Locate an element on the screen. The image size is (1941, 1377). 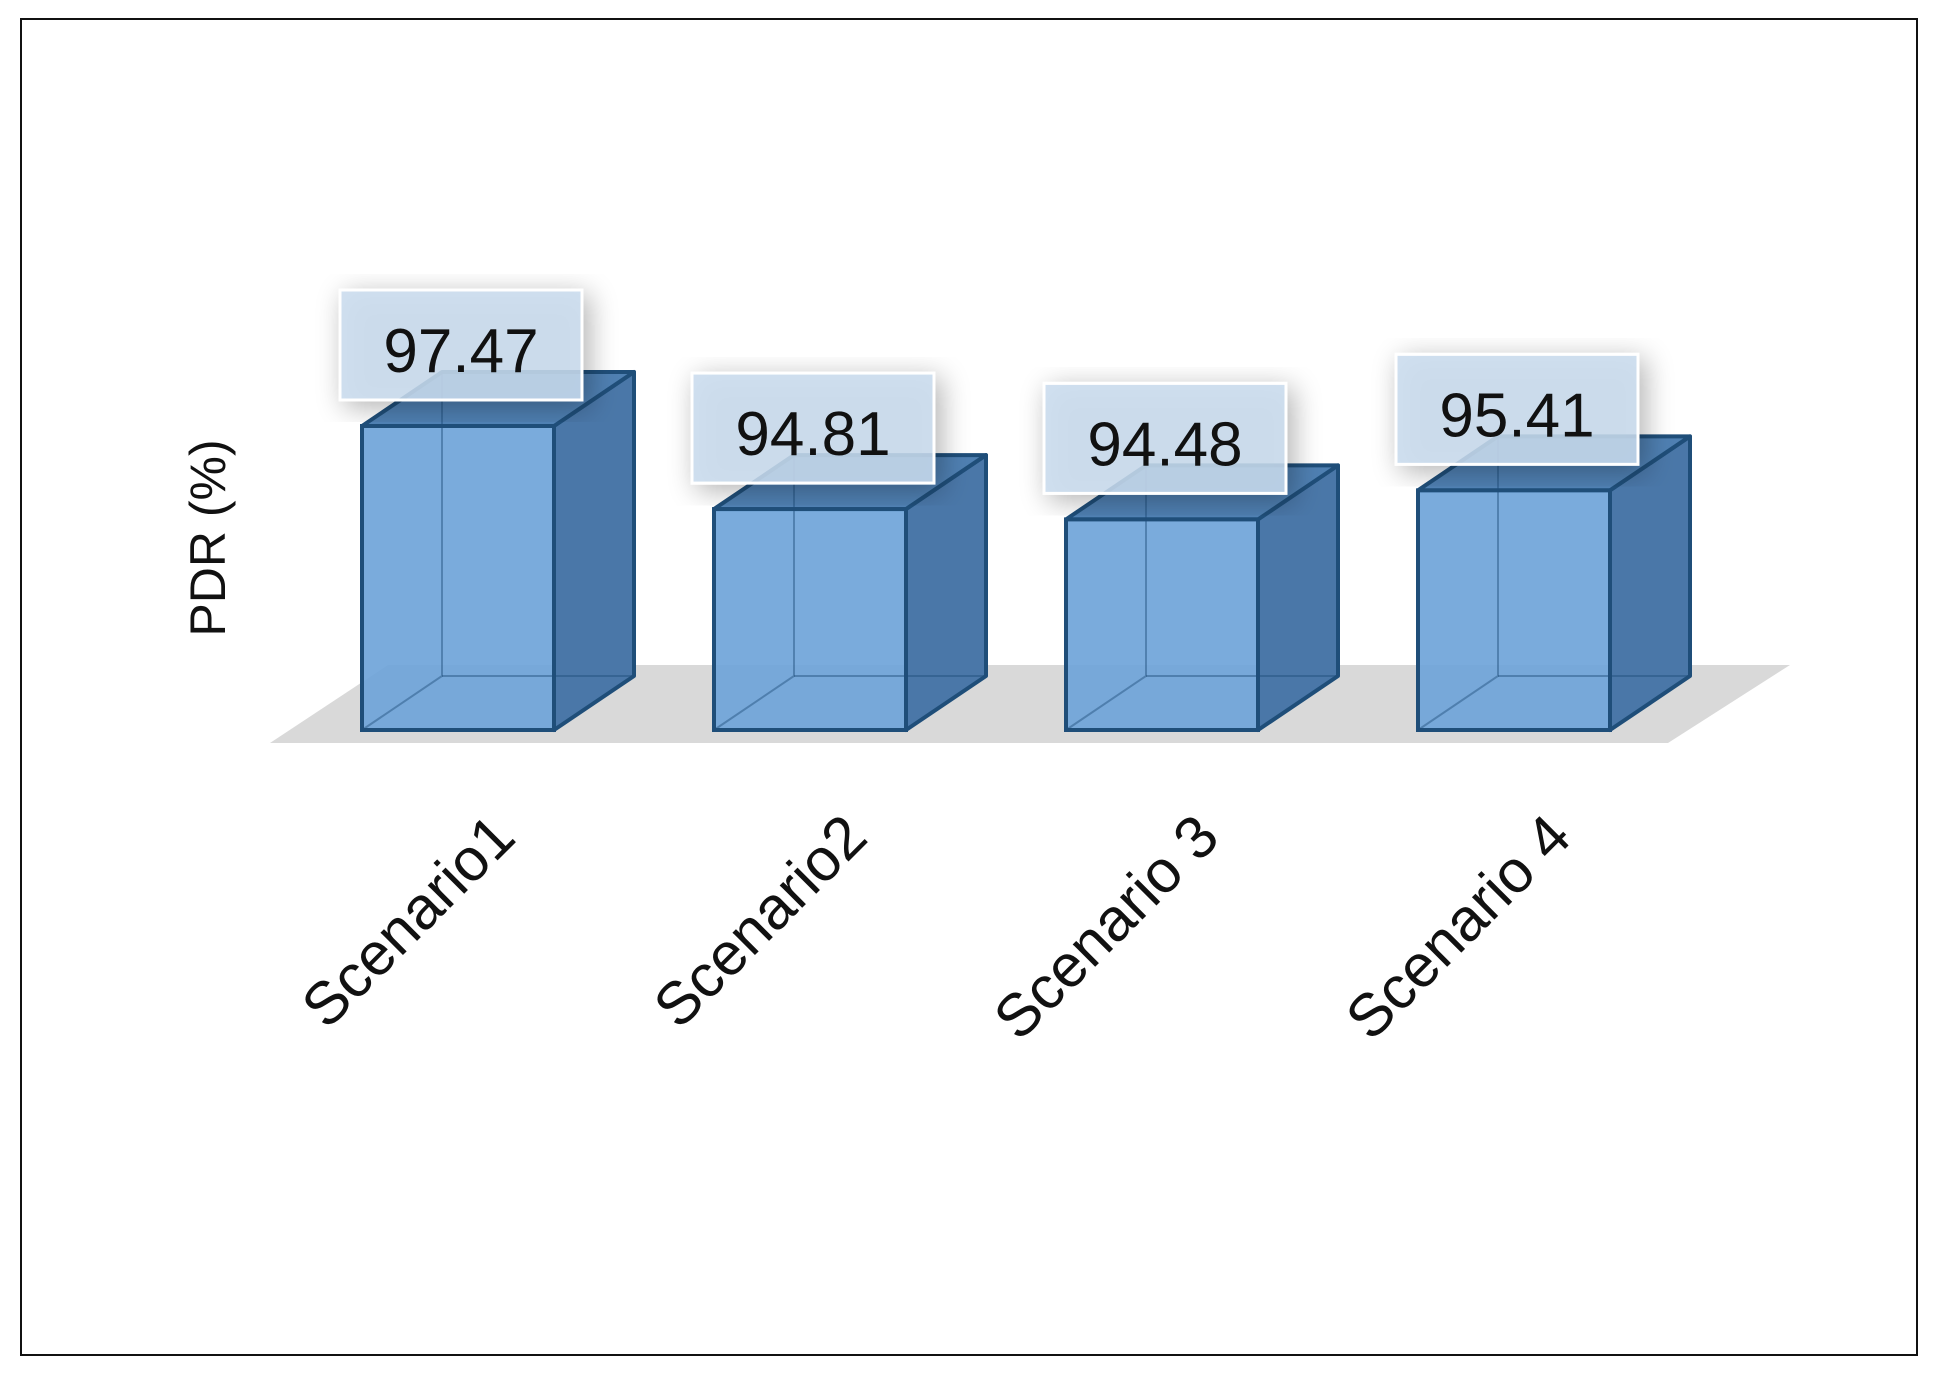
x-tick-label: Scenario2 is located at coordinates (760, 921).